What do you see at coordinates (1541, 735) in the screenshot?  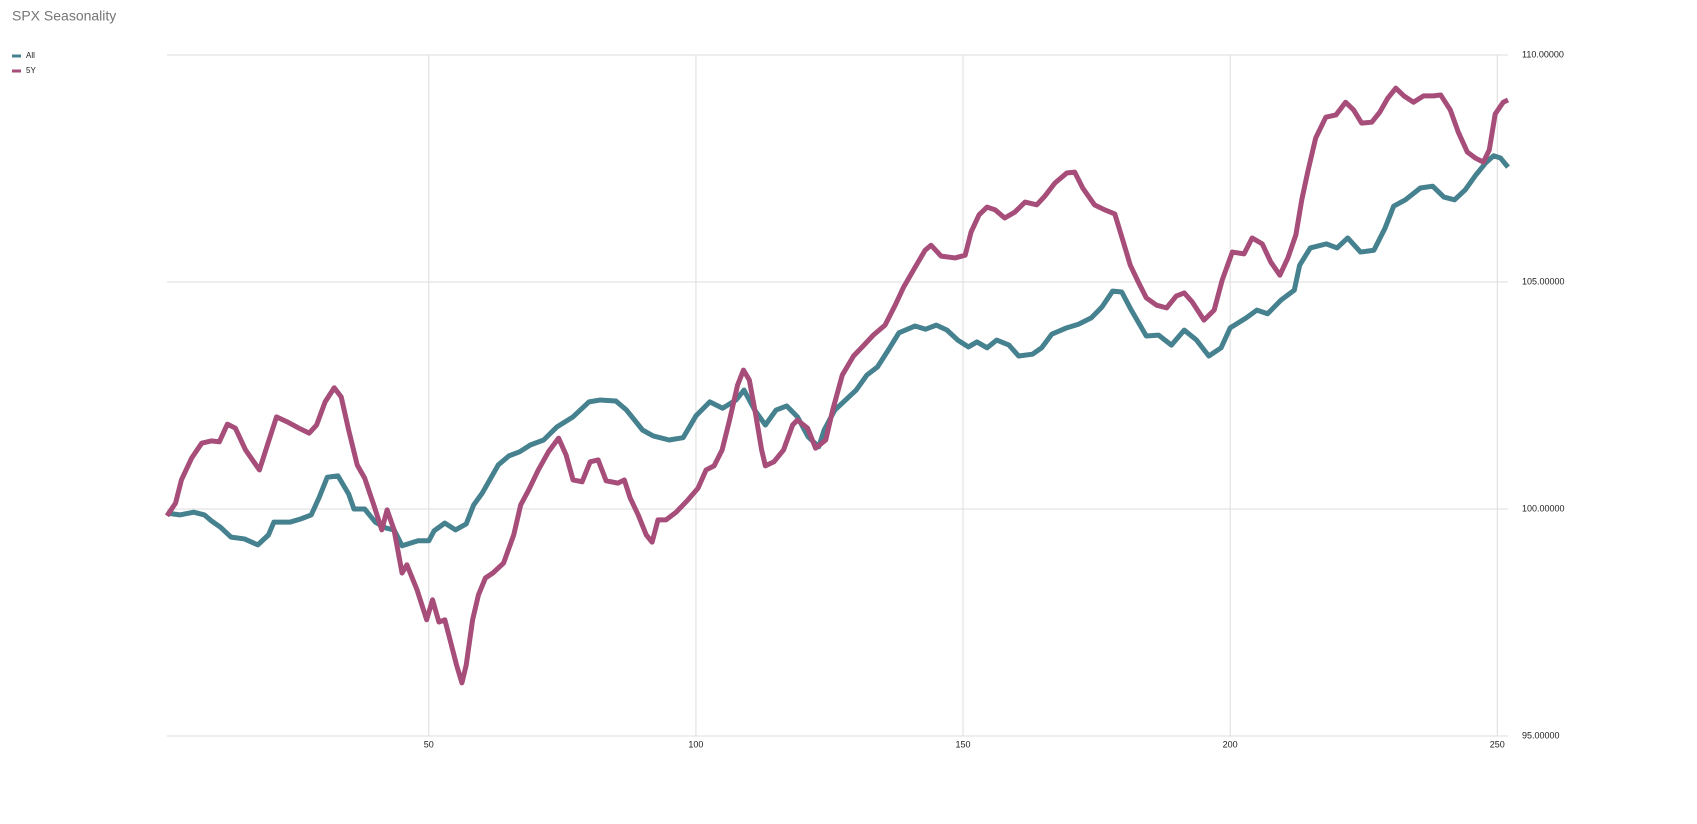 I see `y-tick-label: 95.00000` at bounding box center [1541, 735].